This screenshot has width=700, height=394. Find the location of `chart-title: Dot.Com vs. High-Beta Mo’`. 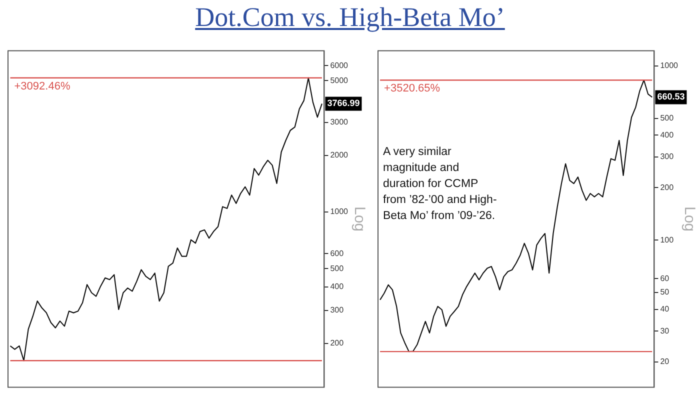

chart-title: Dot.Com vs. High-Beta Mo’ is located at coordinates (350, 17).